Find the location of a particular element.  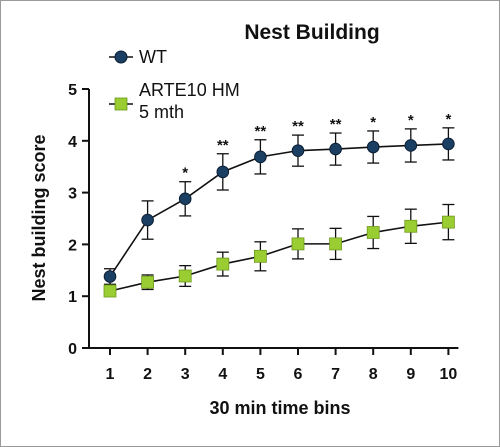

y-tick-label: 4 is located at coordinates (72, 142).